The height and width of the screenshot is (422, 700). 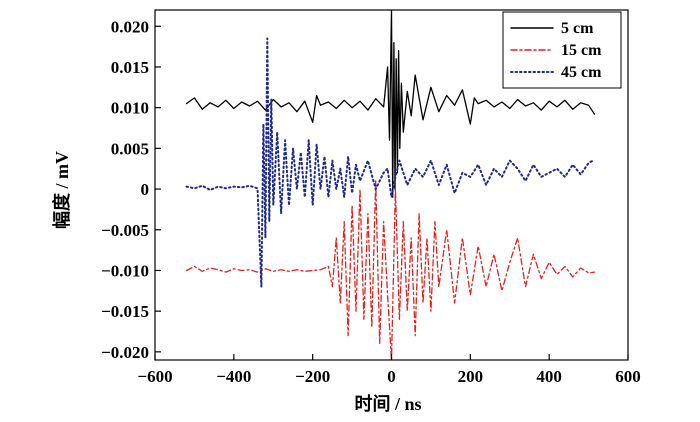 What do you see at coordinates (125, 352) in the screenshot?
I see `y-tick-label: −0.020` at bounding box center [125, 352].